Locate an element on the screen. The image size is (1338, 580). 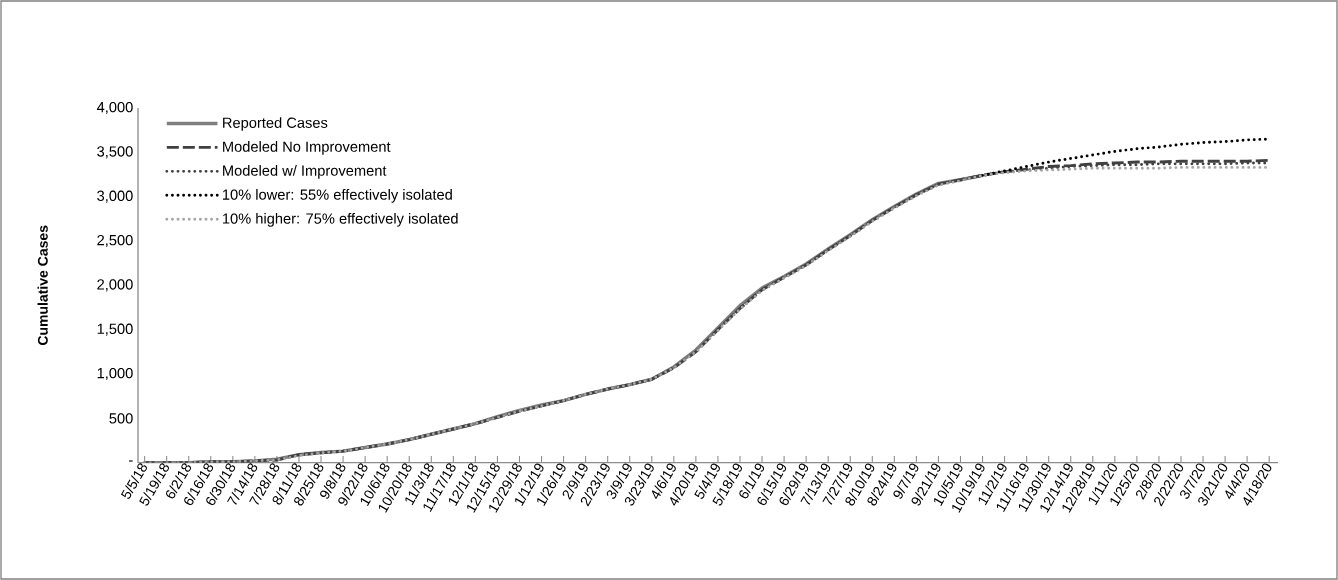
legend-label: Reported Cases is located at coordinates (275, 124).